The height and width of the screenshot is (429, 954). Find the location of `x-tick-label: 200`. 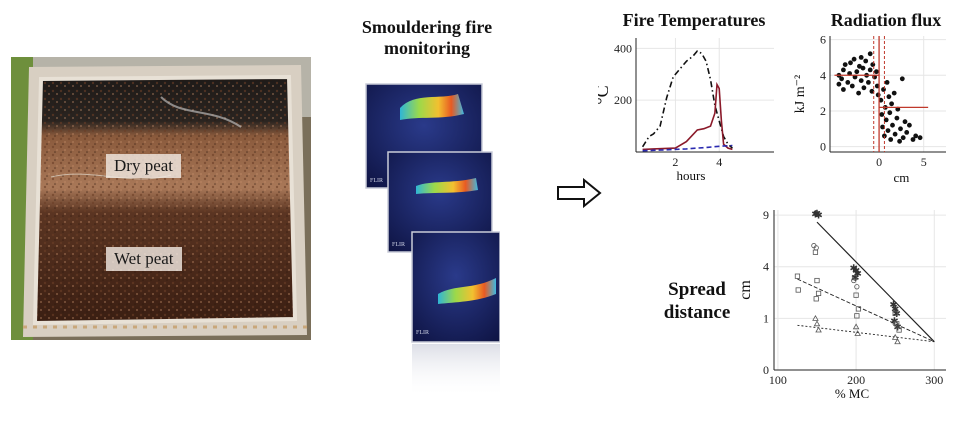

x-tick-label: 200 is located at coordinates (856, 380).